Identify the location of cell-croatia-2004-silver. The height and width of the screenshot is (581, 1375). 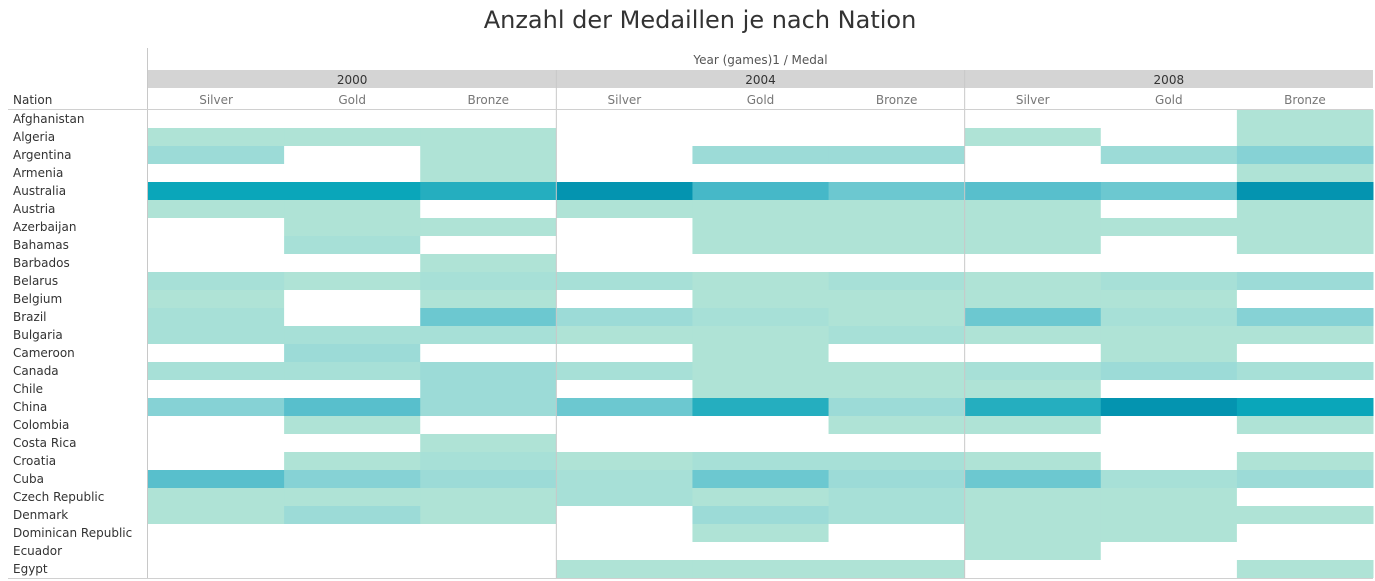
(624, 461).